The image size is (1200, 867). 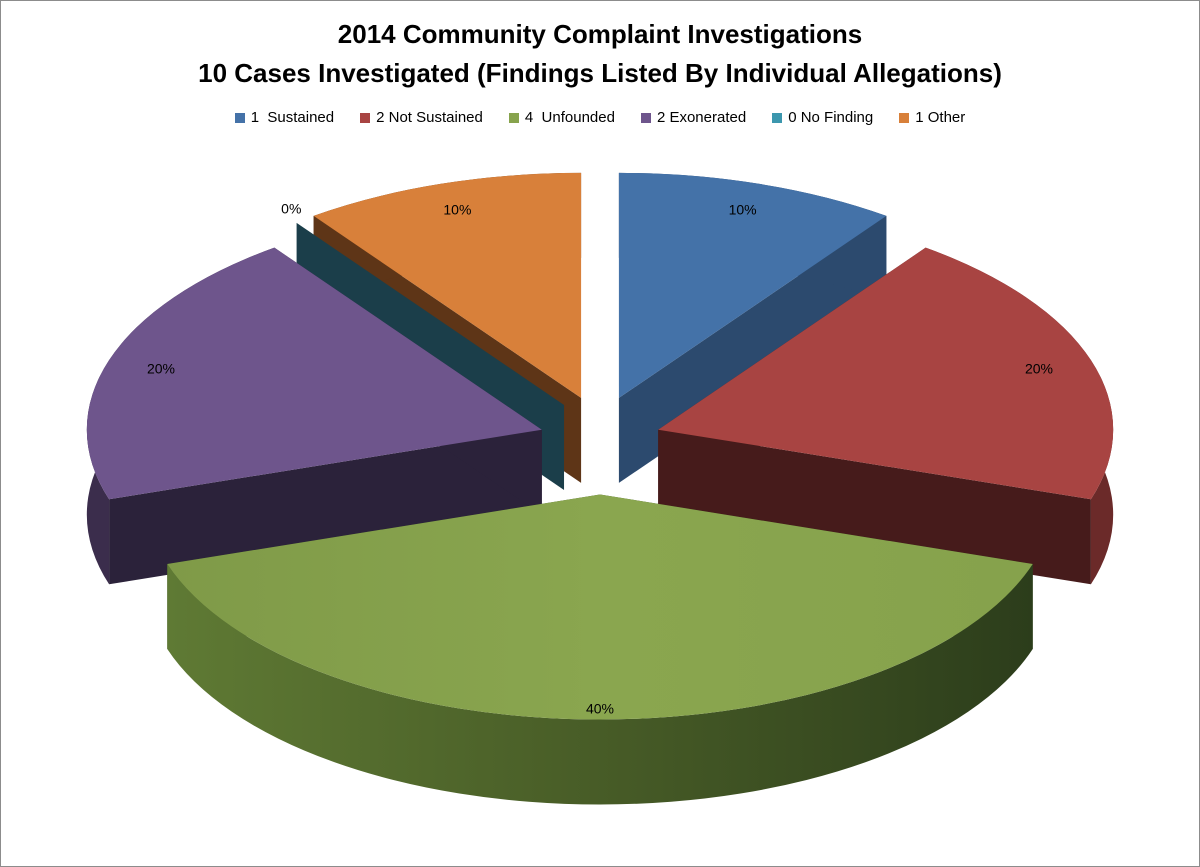 I want to click on slice-top-exonerated, so click(x=314, y=373).